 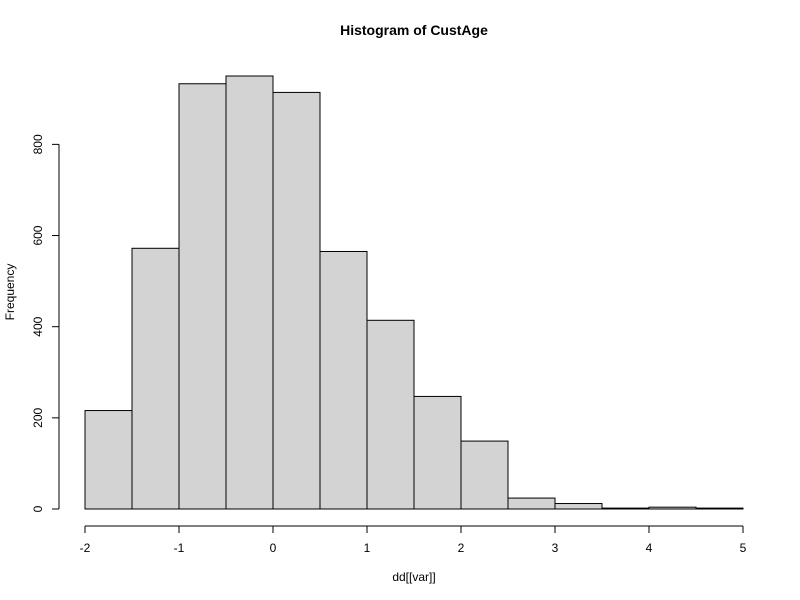 I want to click on y-axis: 0 200 400 600 800, so click(x=45, y=323).